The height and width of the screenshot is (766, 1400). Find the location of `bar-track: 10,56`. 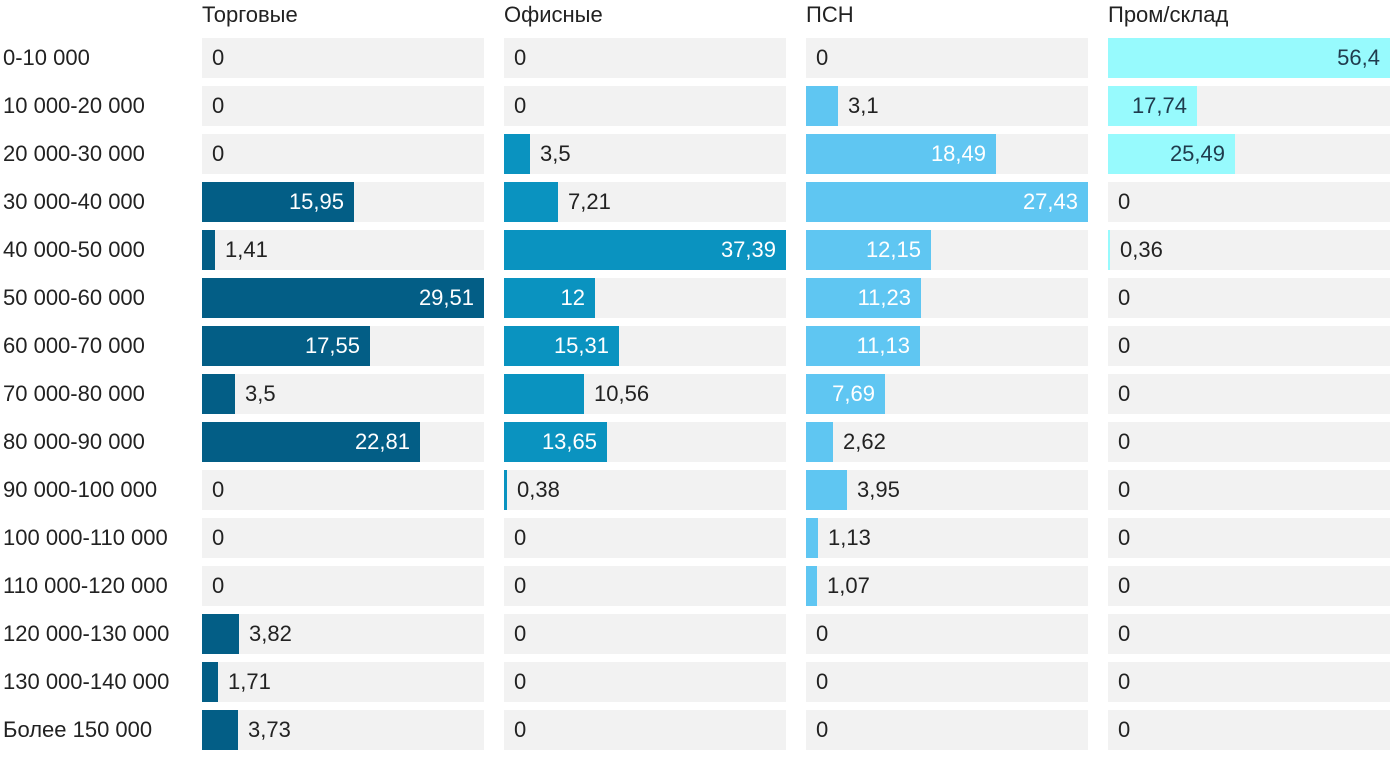

bar-track: 10,56 is located at coordinates (645, 394).